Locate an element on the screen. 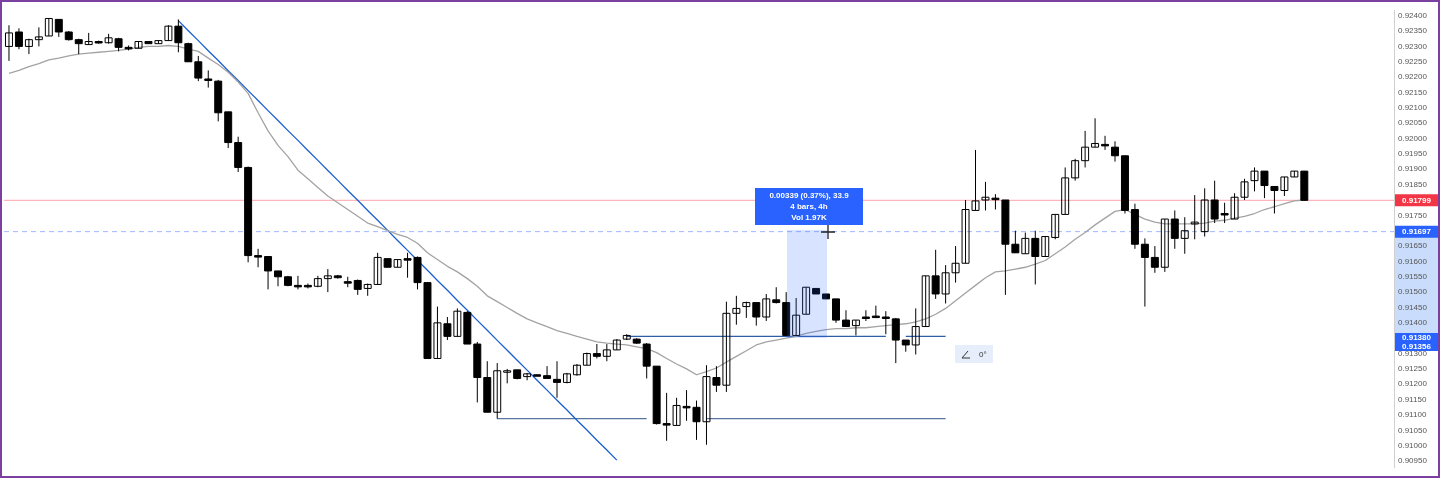 This screenshot has width=1440, height=478. y-tick-label: 0.92000 is located at coordinates (1413, 138).